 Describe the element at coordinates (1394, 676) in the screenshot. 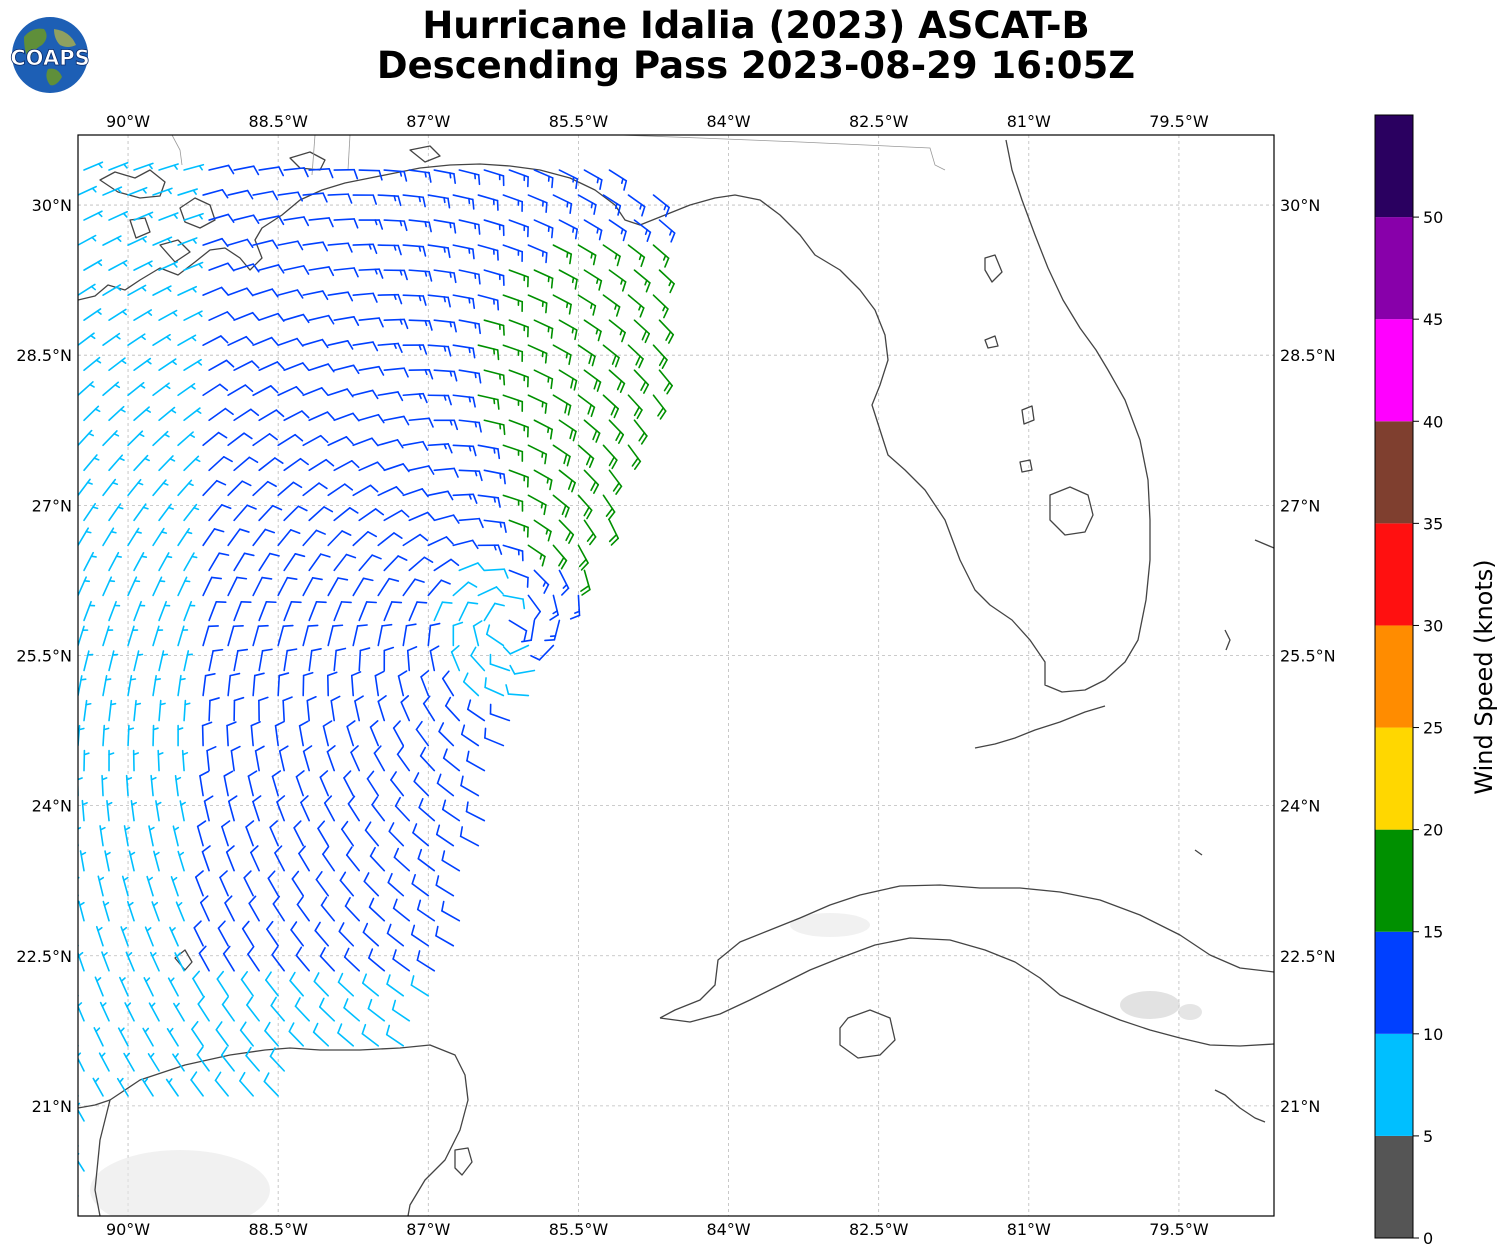

I see `colorbar-frame` at that location.